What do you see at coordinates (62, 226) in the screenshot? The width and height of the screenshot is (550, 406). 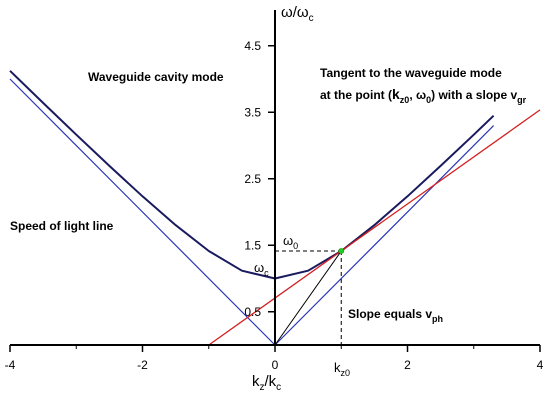 I see `light-line-label: Speed of light line` at bounding box center [62, 226].